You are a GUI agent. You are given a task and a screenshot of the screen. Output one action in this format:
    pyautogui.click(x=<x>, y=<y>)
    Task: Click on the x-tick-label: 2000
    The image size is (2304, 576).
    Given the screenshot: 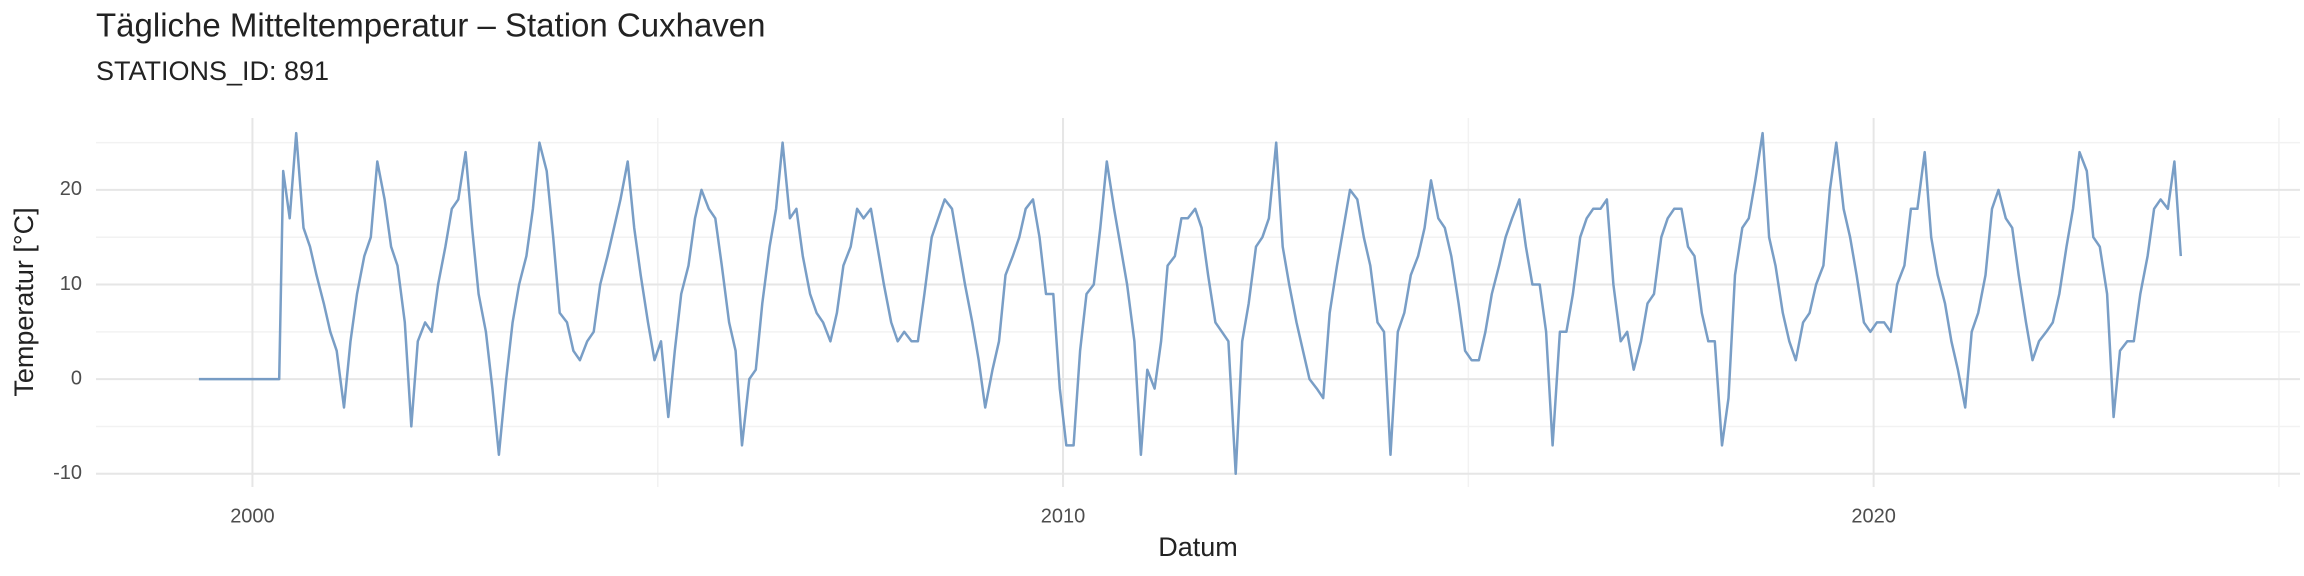 What is the action you would take?
    pyautogui.click(x=252, y=516)
    